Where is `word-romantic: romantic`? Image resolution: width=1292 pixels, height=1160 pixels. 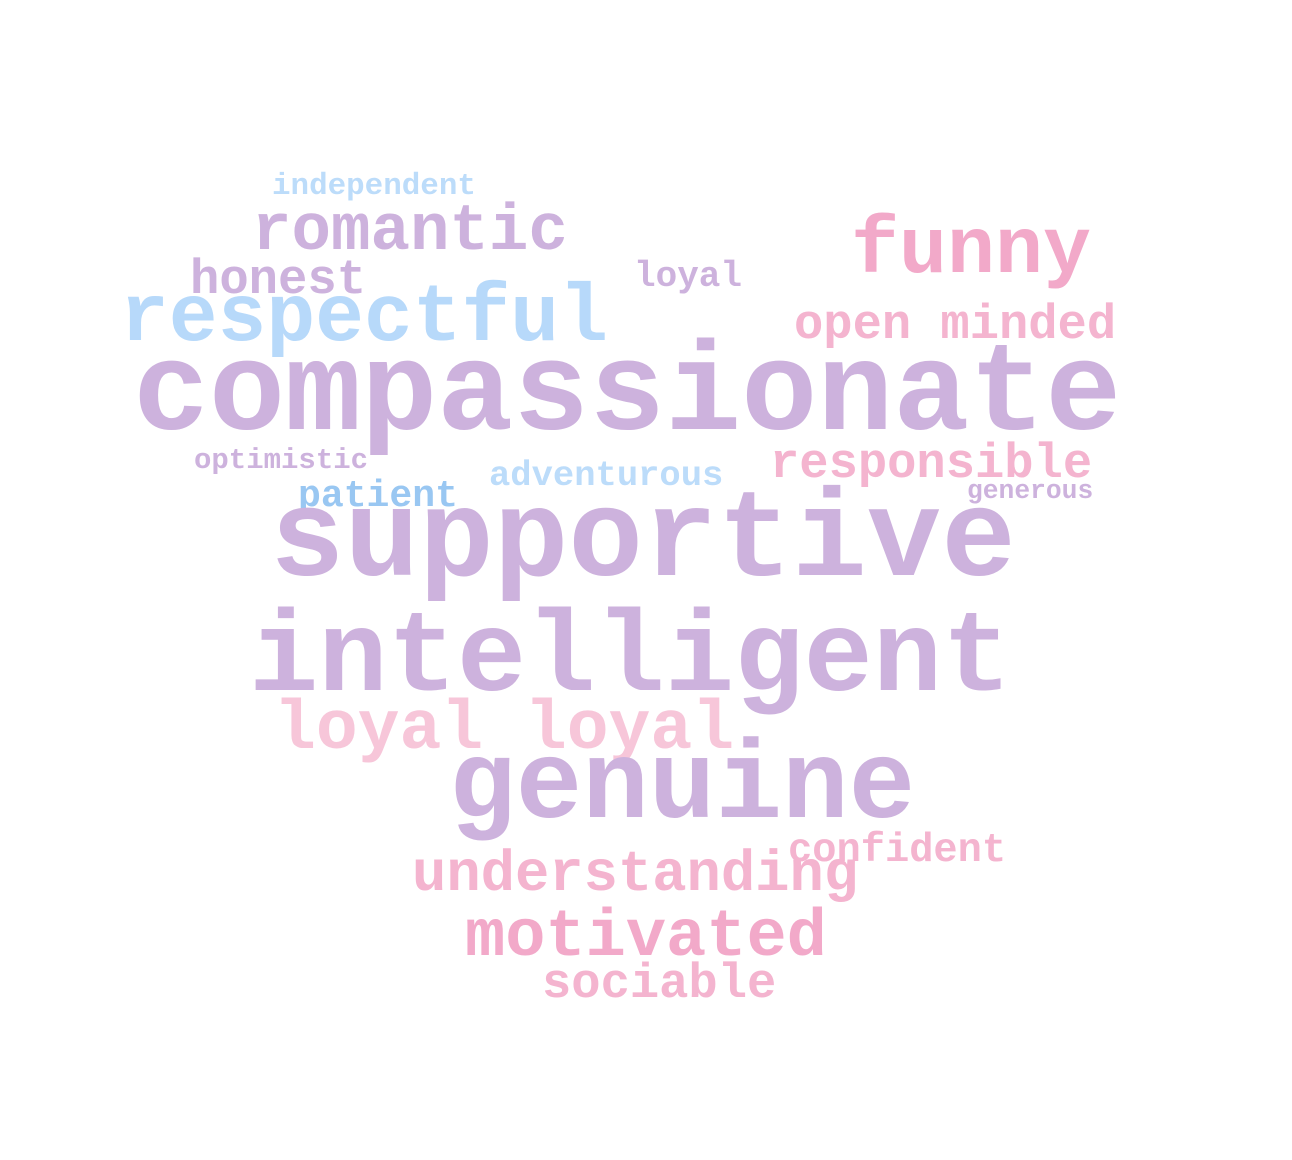
word-romantic: romantic is located at coordinates (410, 231).